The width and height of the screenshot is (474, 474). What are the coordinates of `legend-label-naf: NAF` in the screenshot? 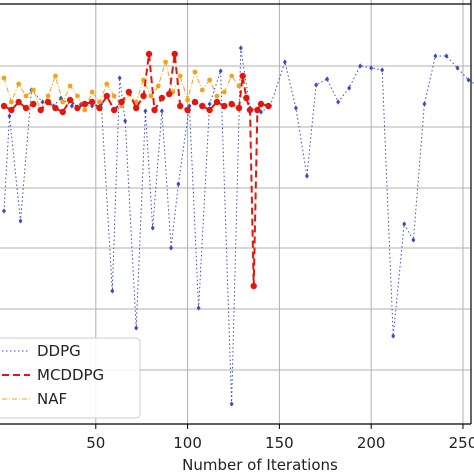 It's located at (52, 399).